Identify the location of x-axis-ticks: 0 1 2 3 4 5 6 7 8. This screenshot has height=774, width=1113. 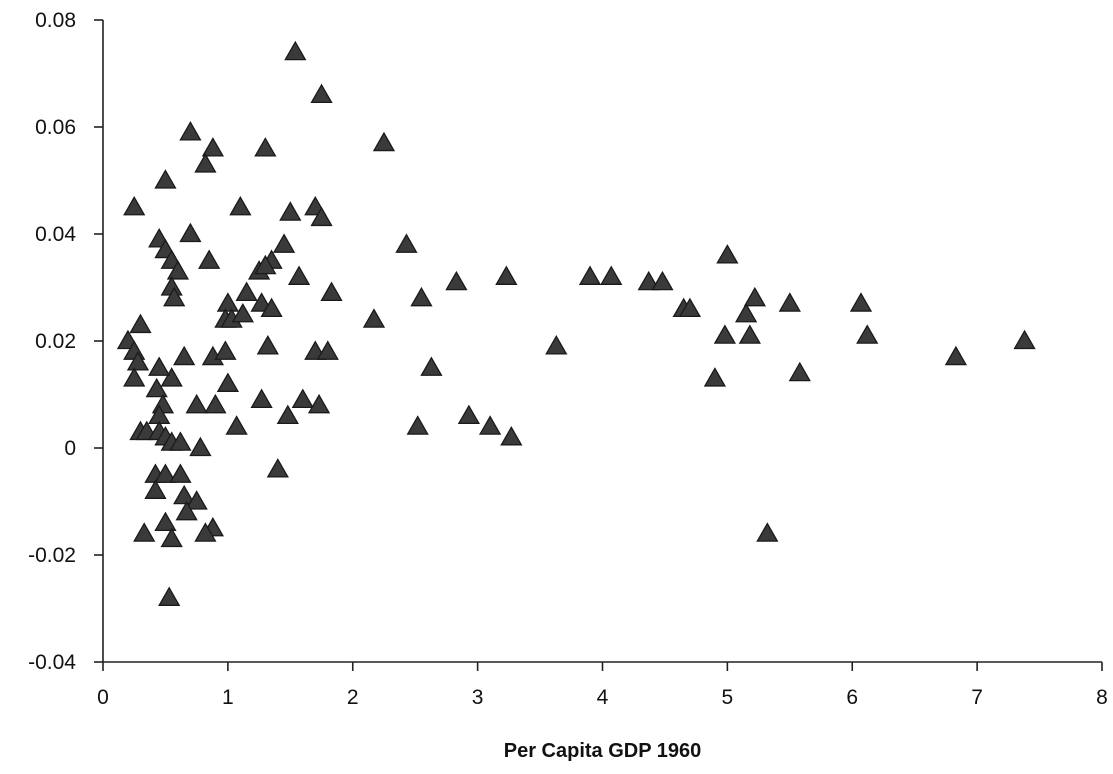
(602, 685).